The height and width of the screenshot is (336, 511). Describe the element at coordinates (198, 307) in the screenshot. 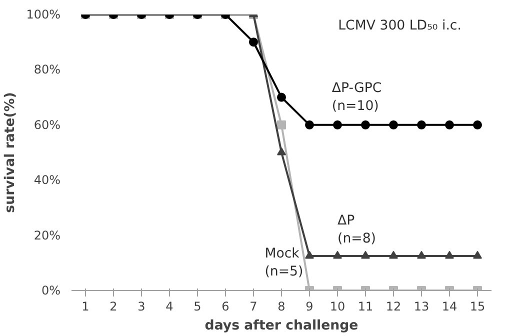

I see `x-tick-label: 5` at that location.